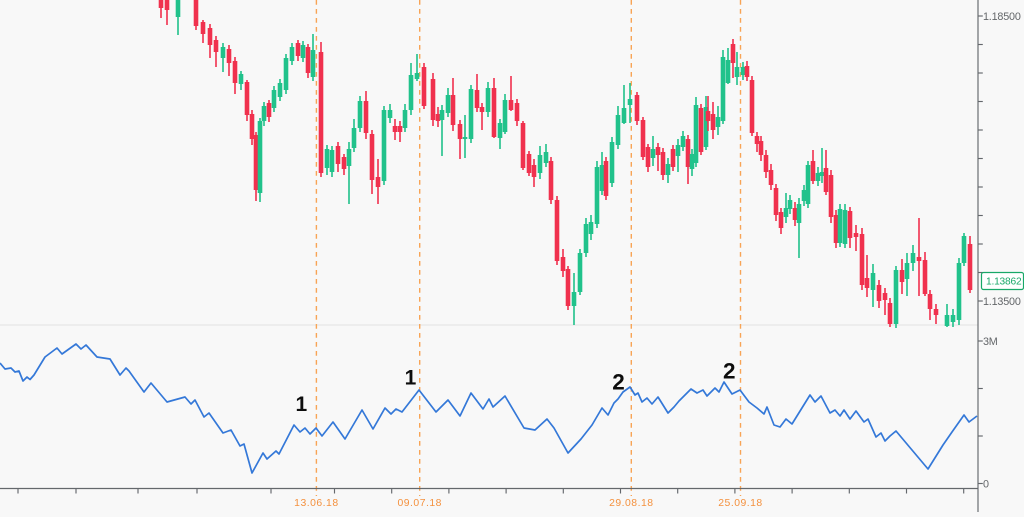 Image resolution: width=1024 pixels, height=517 pixels. I want to click on svg-text: 13.06.18, so click(316, 503).